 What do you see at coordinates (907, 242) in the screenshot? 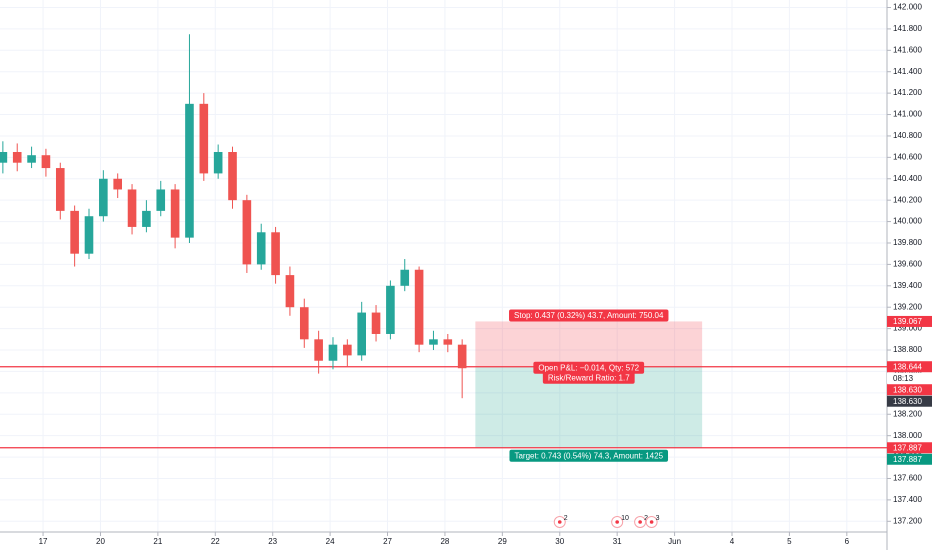
I see `y-tick-label: 139.800` at bounding box center [907, 242].